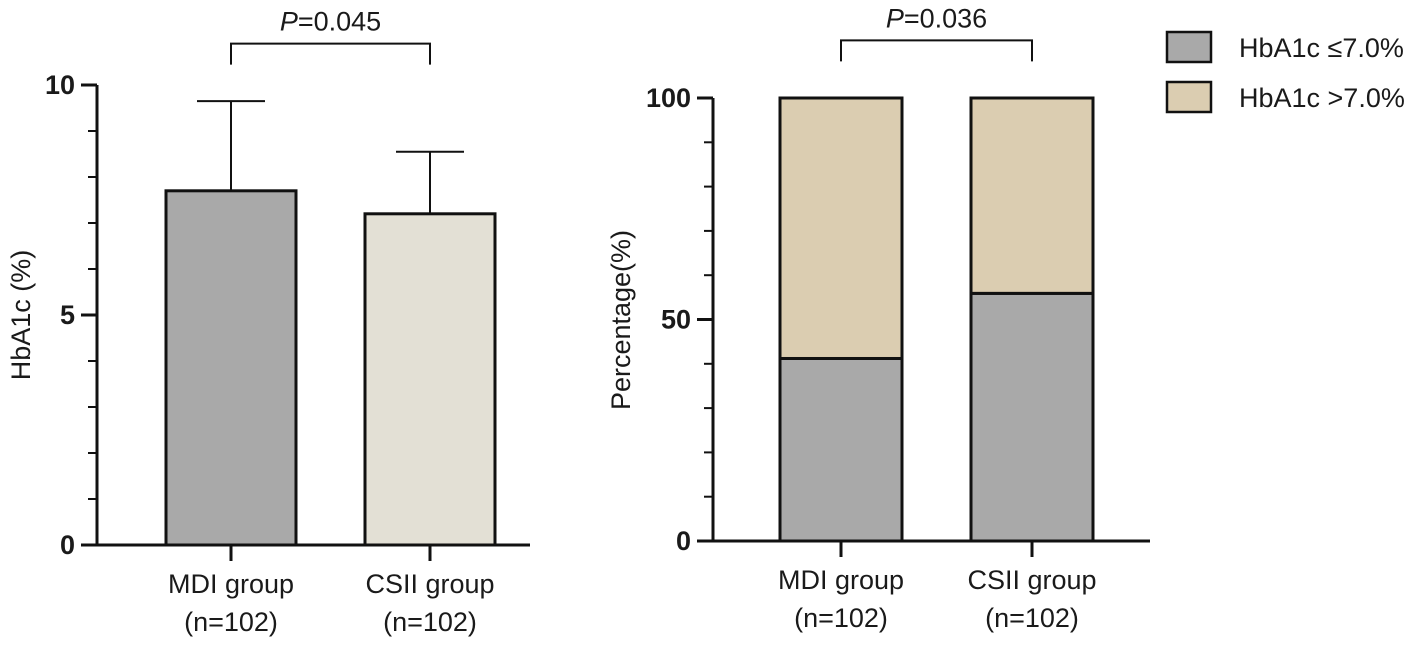 The width and height of the screenshot is (1416, 646). I want to click on hba1c-category-labels: MDI group (n=102) CSII group (n=102), so click(331, 603).